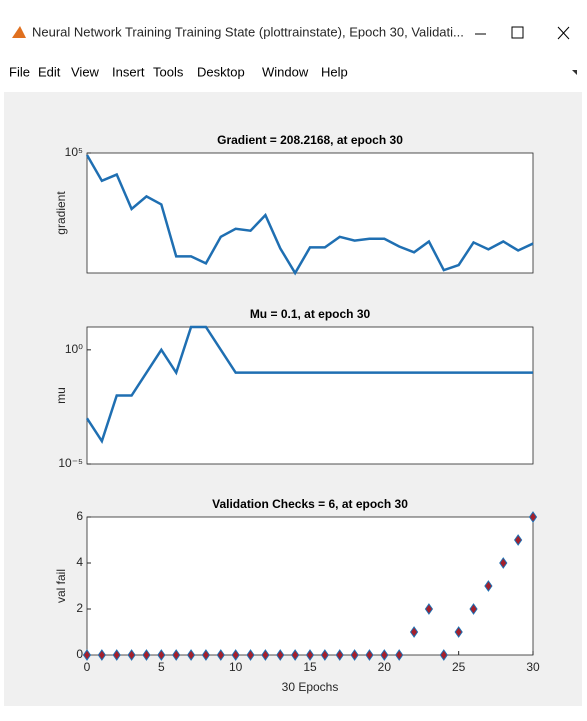 The width and height of the screenshot is (587, 721). What do you see at coordinates (79, 608) in the screenshot?
I see `y-tick-label: 2` at bounding box center [79, 608].